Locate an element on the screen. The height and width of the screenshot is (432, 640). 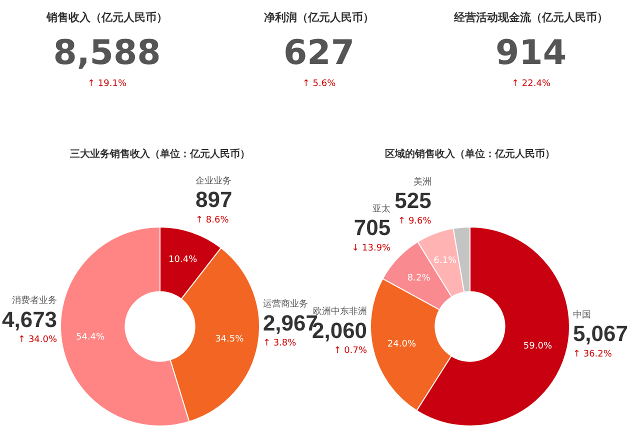
text: 净利润（亿元人民币） is located at coordinates (319, 17).